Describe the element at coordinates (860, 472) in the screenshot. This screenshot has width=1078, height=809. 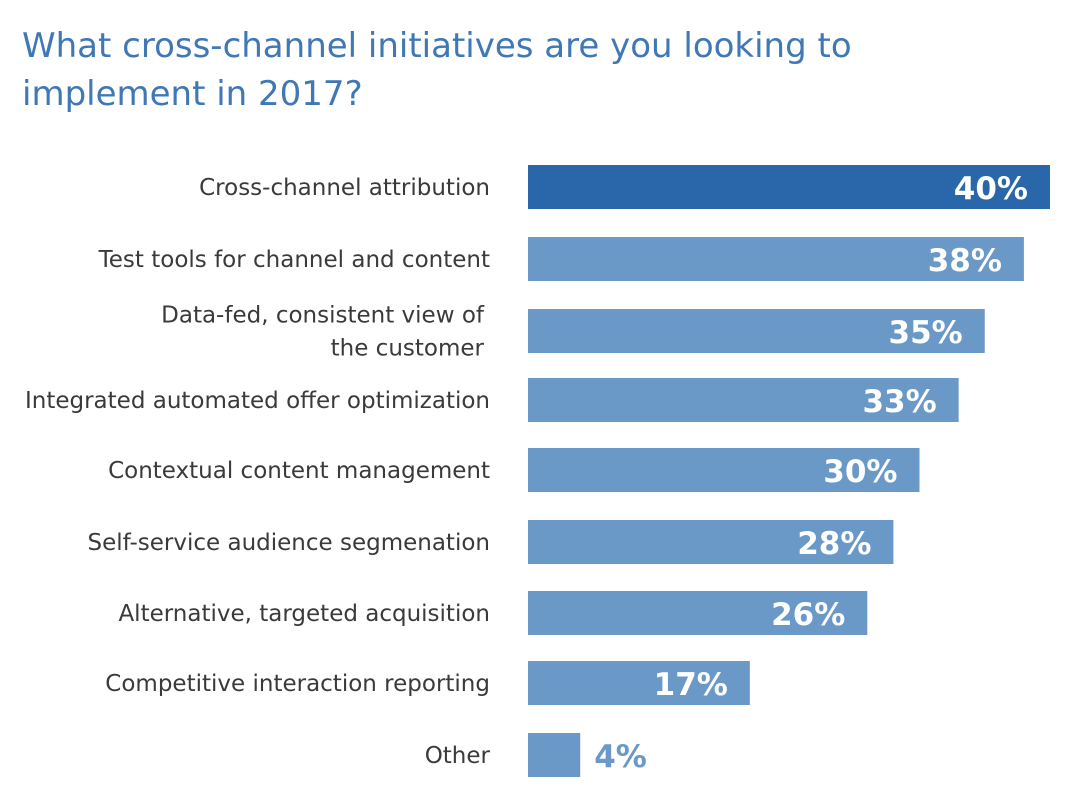
I see `value-label-5: 30%` at that location.